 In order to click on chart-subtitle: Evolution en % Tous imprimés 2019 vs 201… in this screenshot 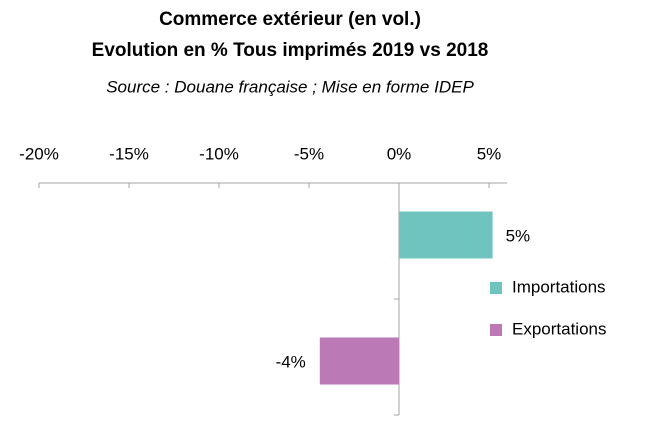, I will do `click(290, 50)`.